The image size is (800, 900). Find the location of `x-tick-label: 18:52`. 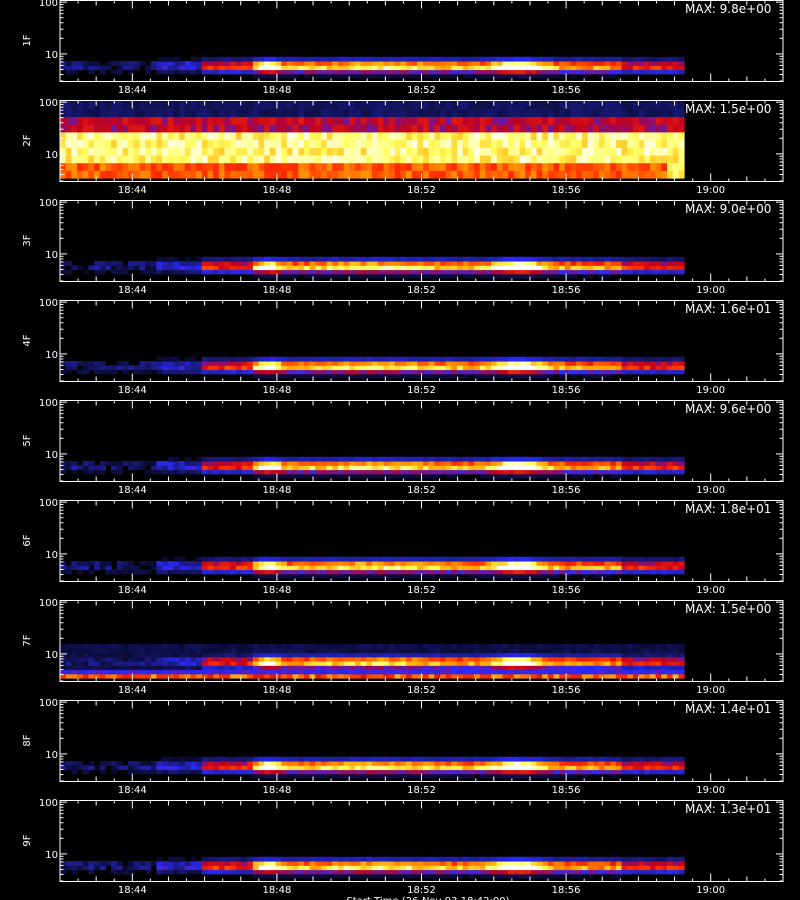

x-tick-label: 18:52 is located at coordinates (421, 290).